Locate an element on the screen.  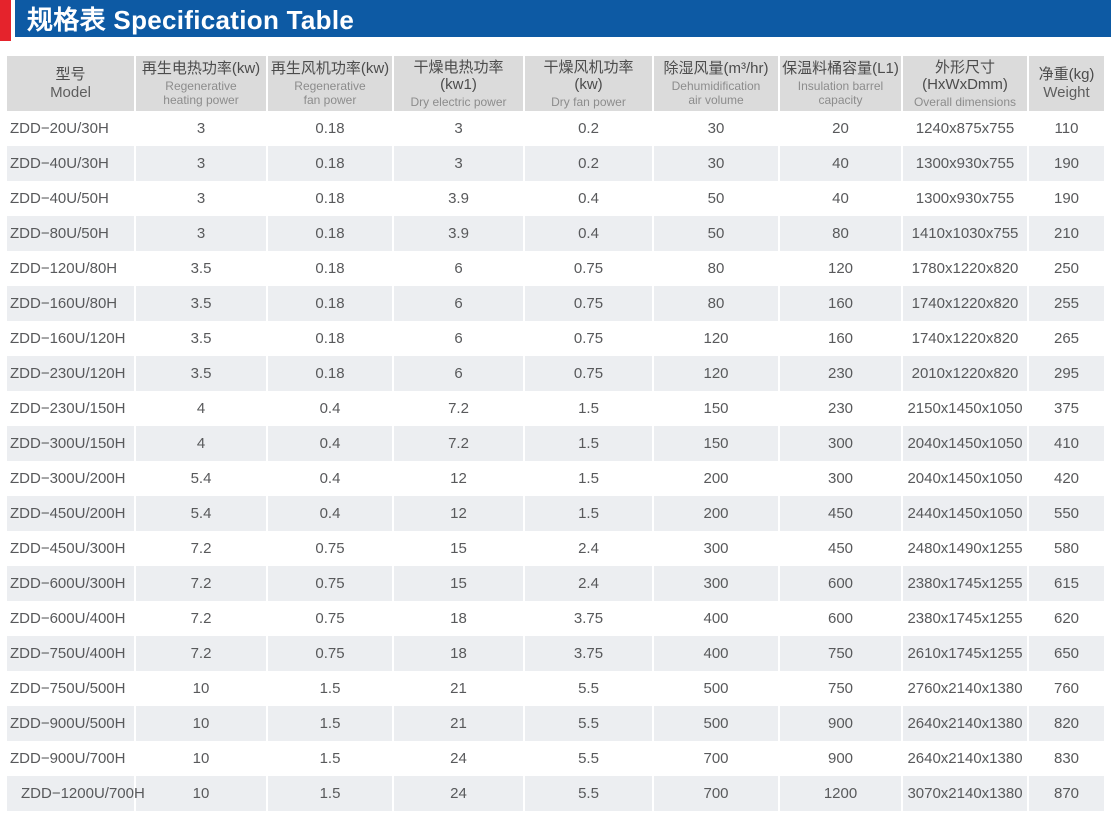
cell-dry-electric-power: 18 is located at coordinates (458, 653).